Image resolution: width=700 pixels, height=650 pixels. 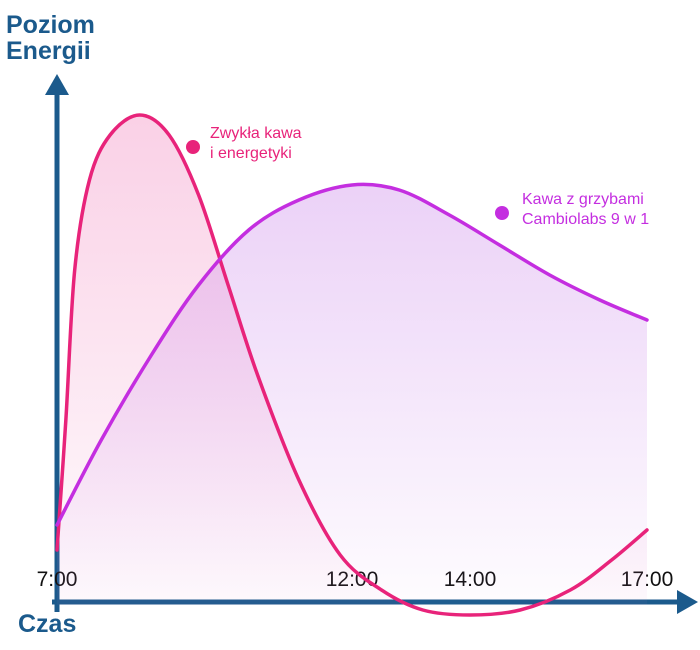 What do you see at coordinates (687, 602) in the screenshot?
I see `x-axis-arrow` at bounding box center [687, 602].